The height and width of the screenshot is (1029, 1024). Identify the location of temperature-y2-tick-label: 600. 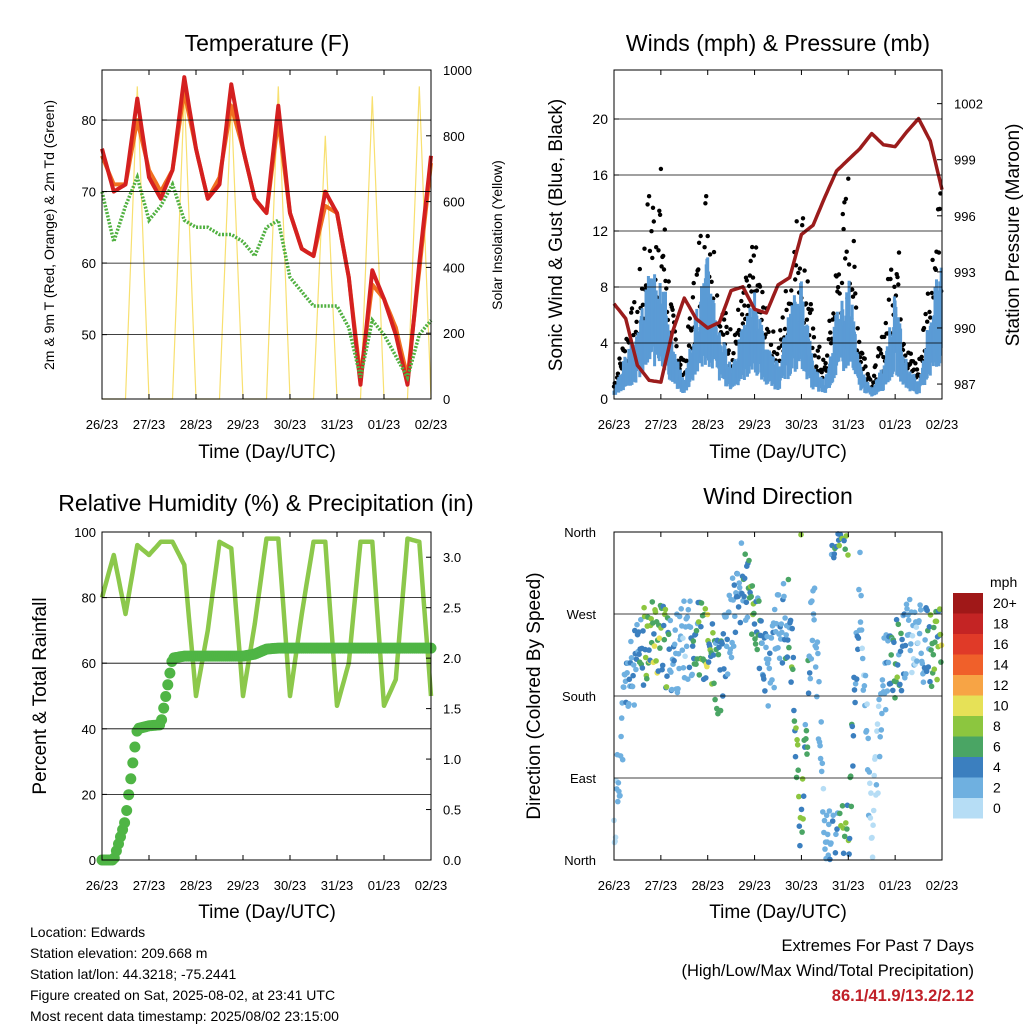
(454, 202).